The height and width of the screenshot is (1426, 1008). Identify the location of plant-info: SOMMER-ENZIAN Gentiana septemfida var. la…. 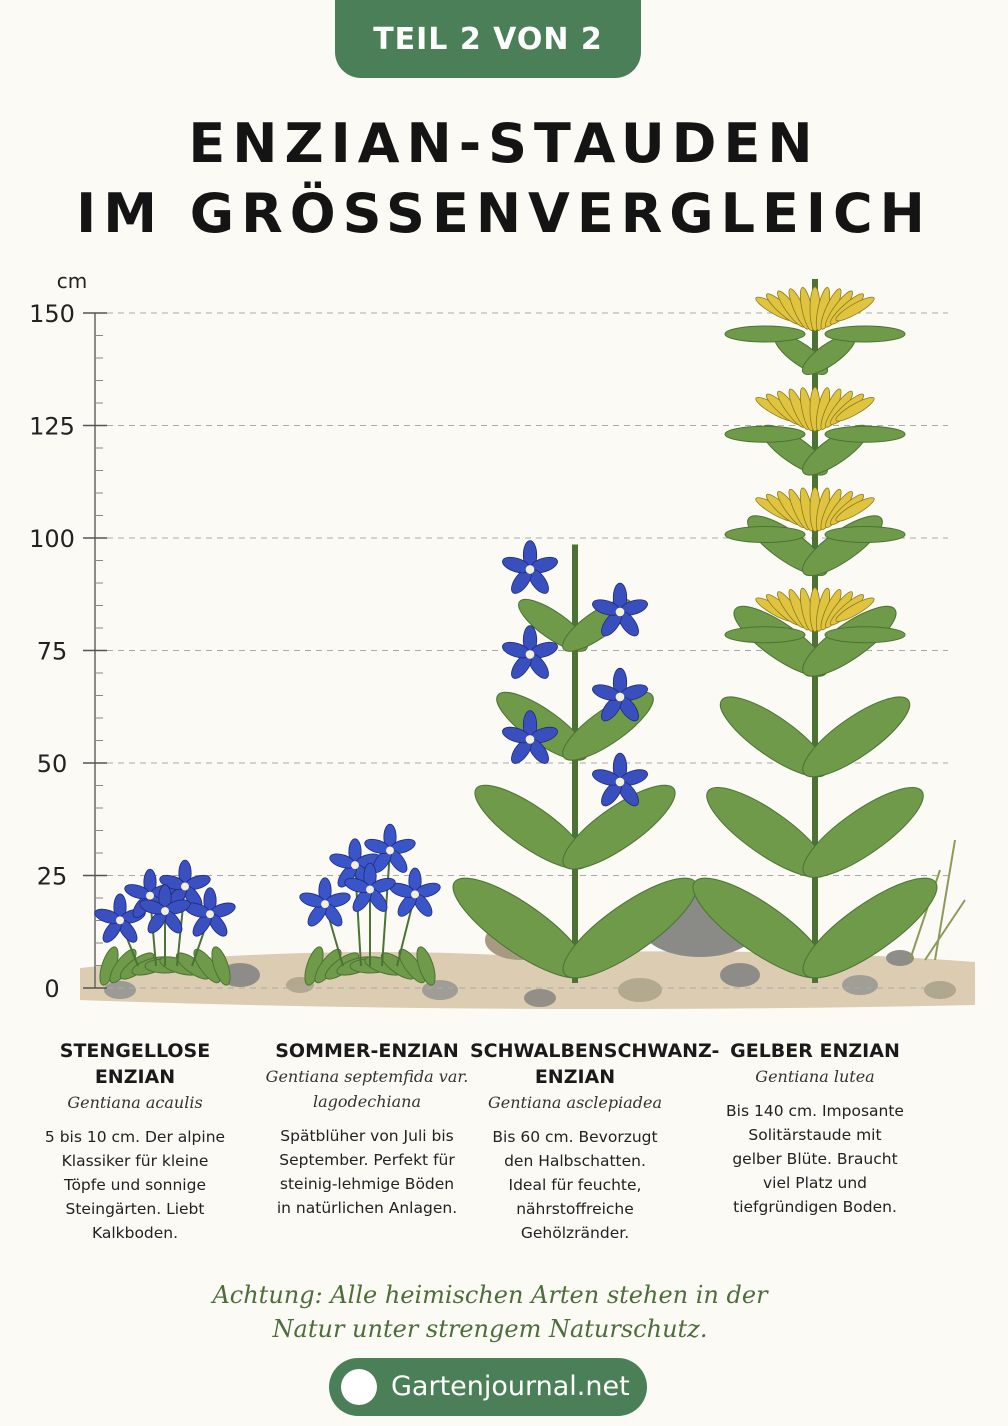
(367, 1129).